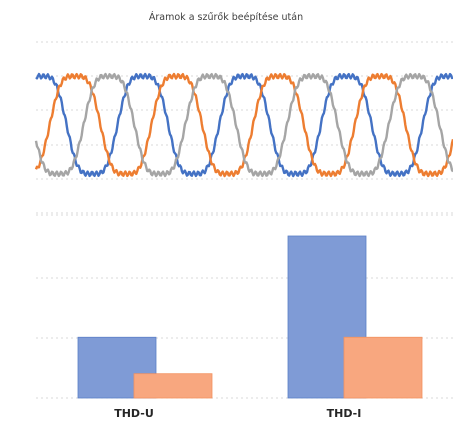  Describe the element at coordinates (134, 413) in the screenshot. I see `category-label-thd-u: THD-U` at that location.